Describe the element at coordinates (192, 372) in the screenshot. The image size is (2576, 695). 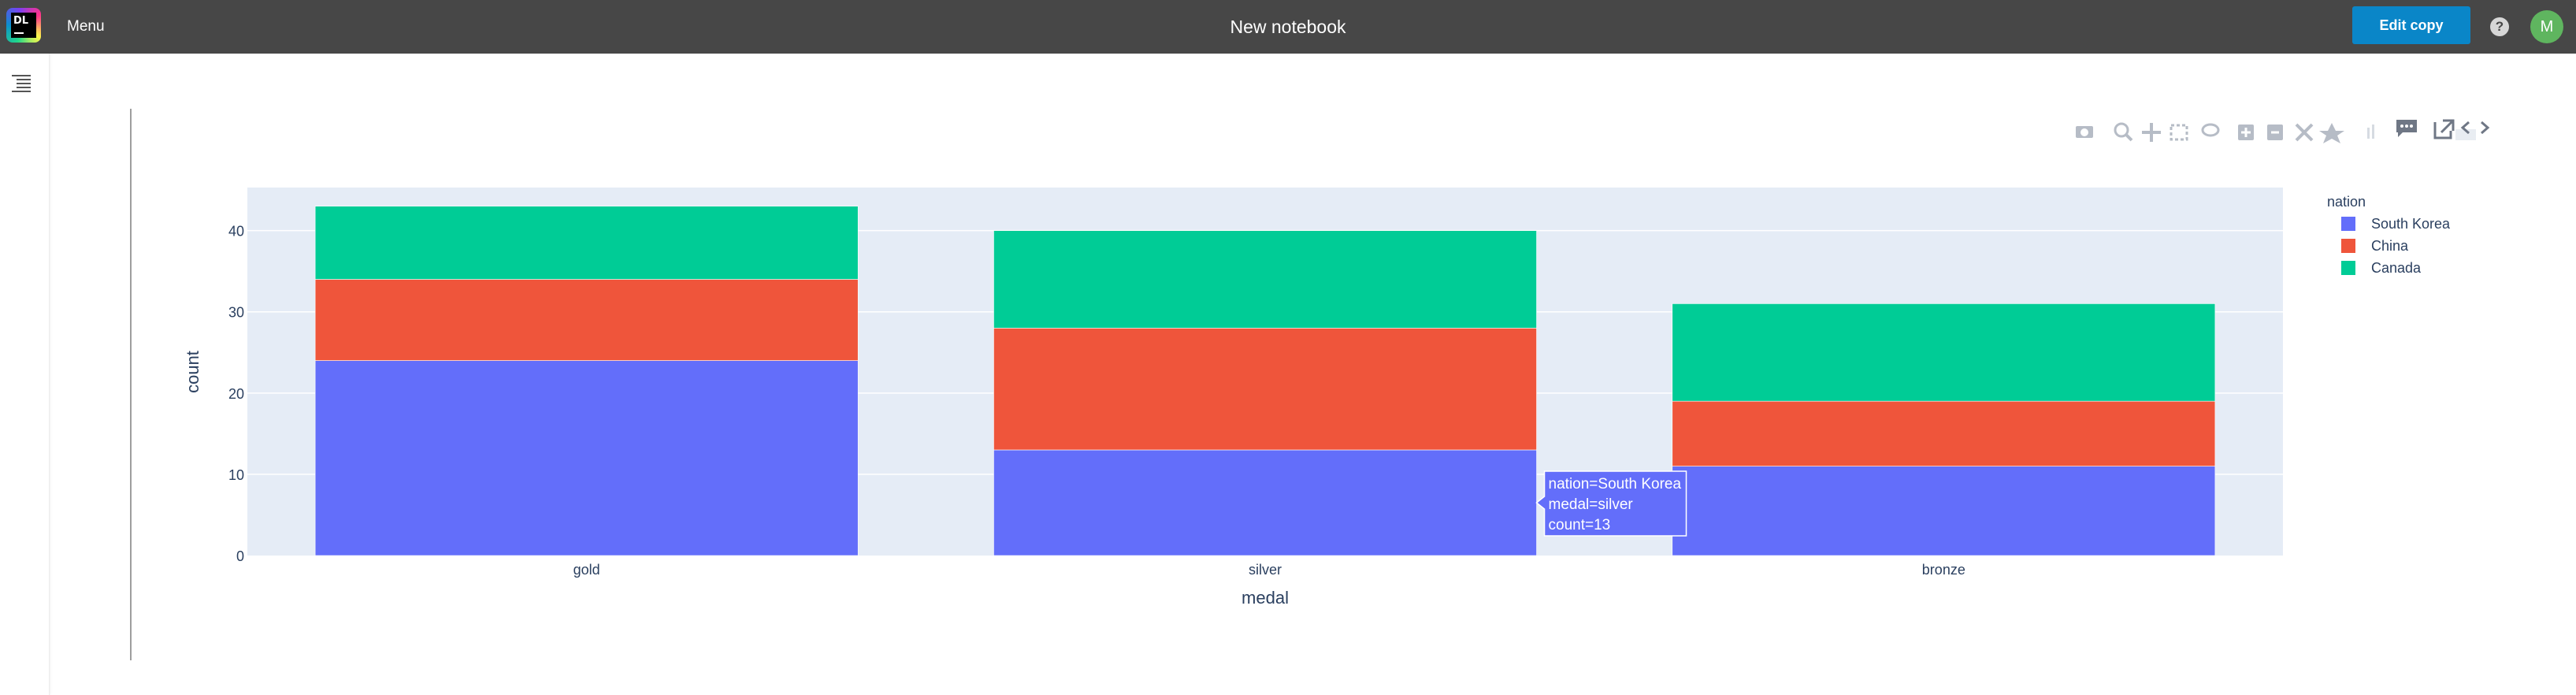
I see `y-axis-title: count` at that location.